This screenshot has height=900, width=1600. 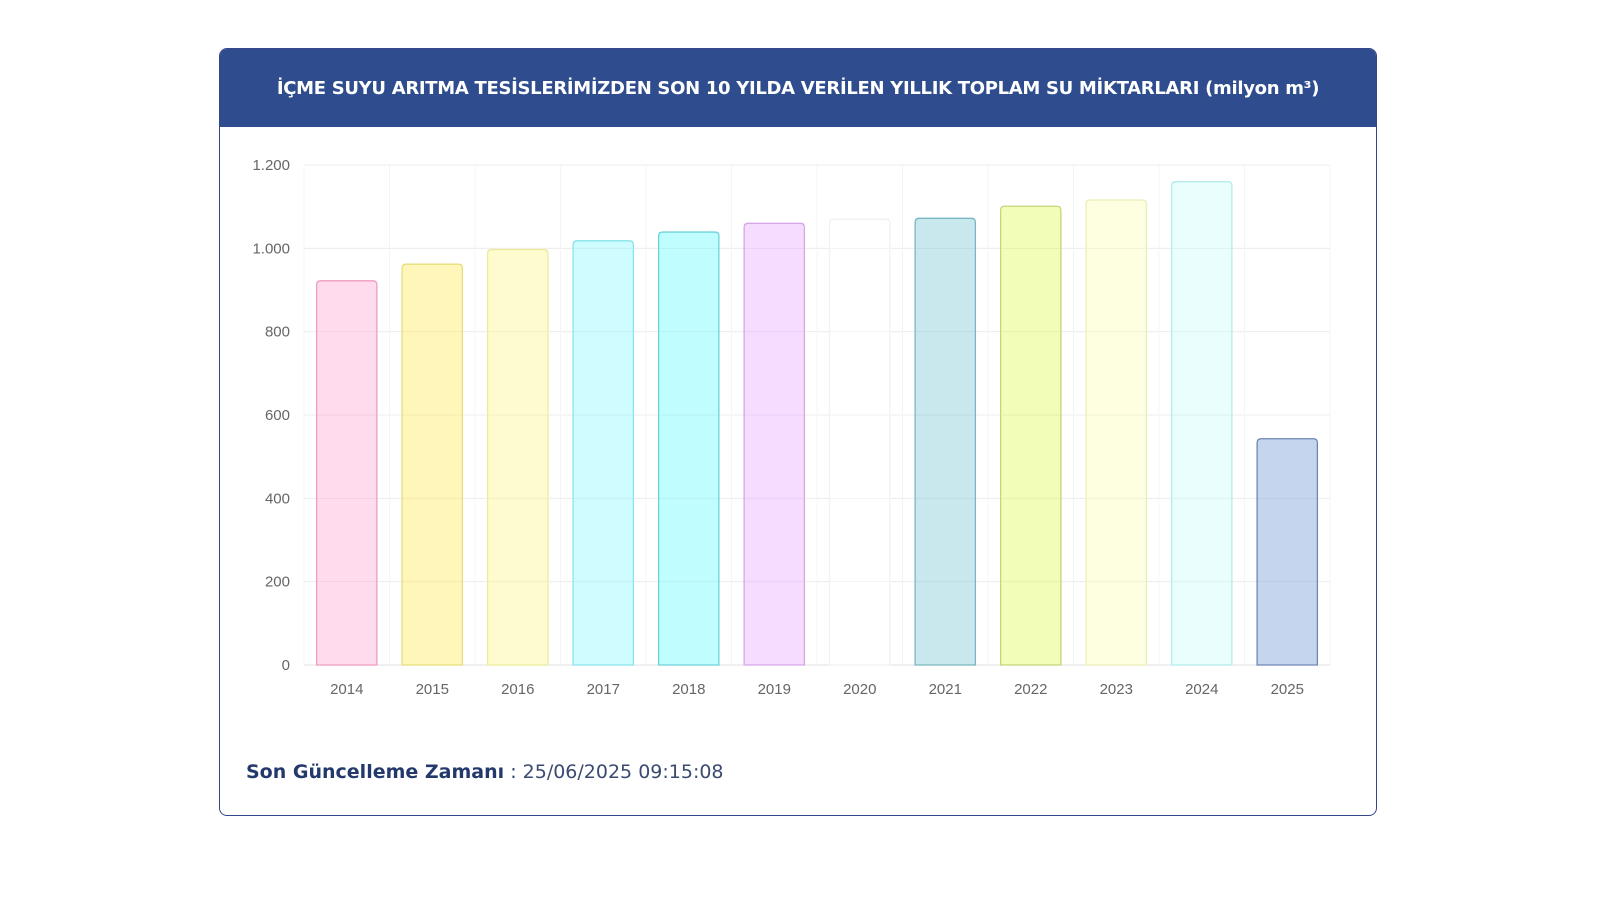 What do you see at coordinates (277, 415) in the screenshot?
I see `y-tick-label: 600` at bounding box center [277, 415].